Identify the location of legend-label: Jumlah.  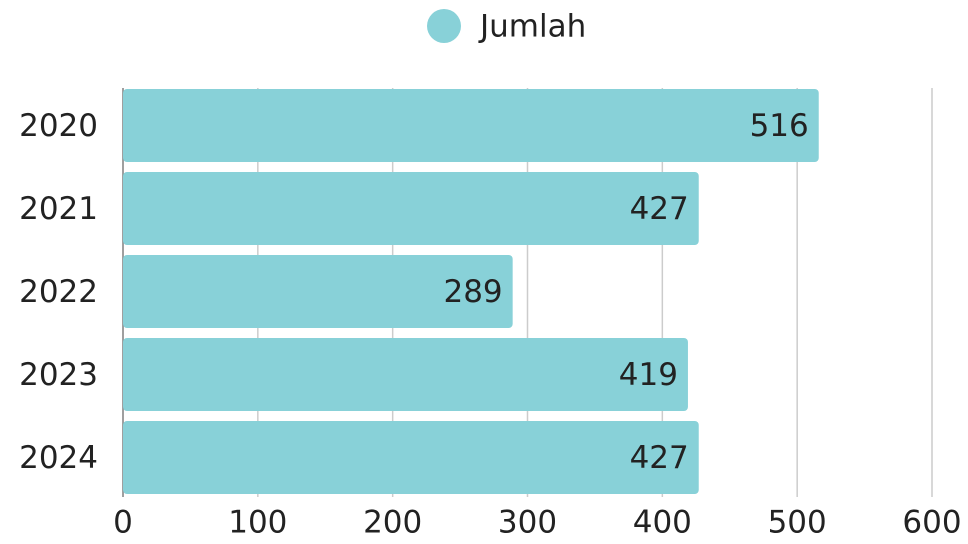
(532, 27).